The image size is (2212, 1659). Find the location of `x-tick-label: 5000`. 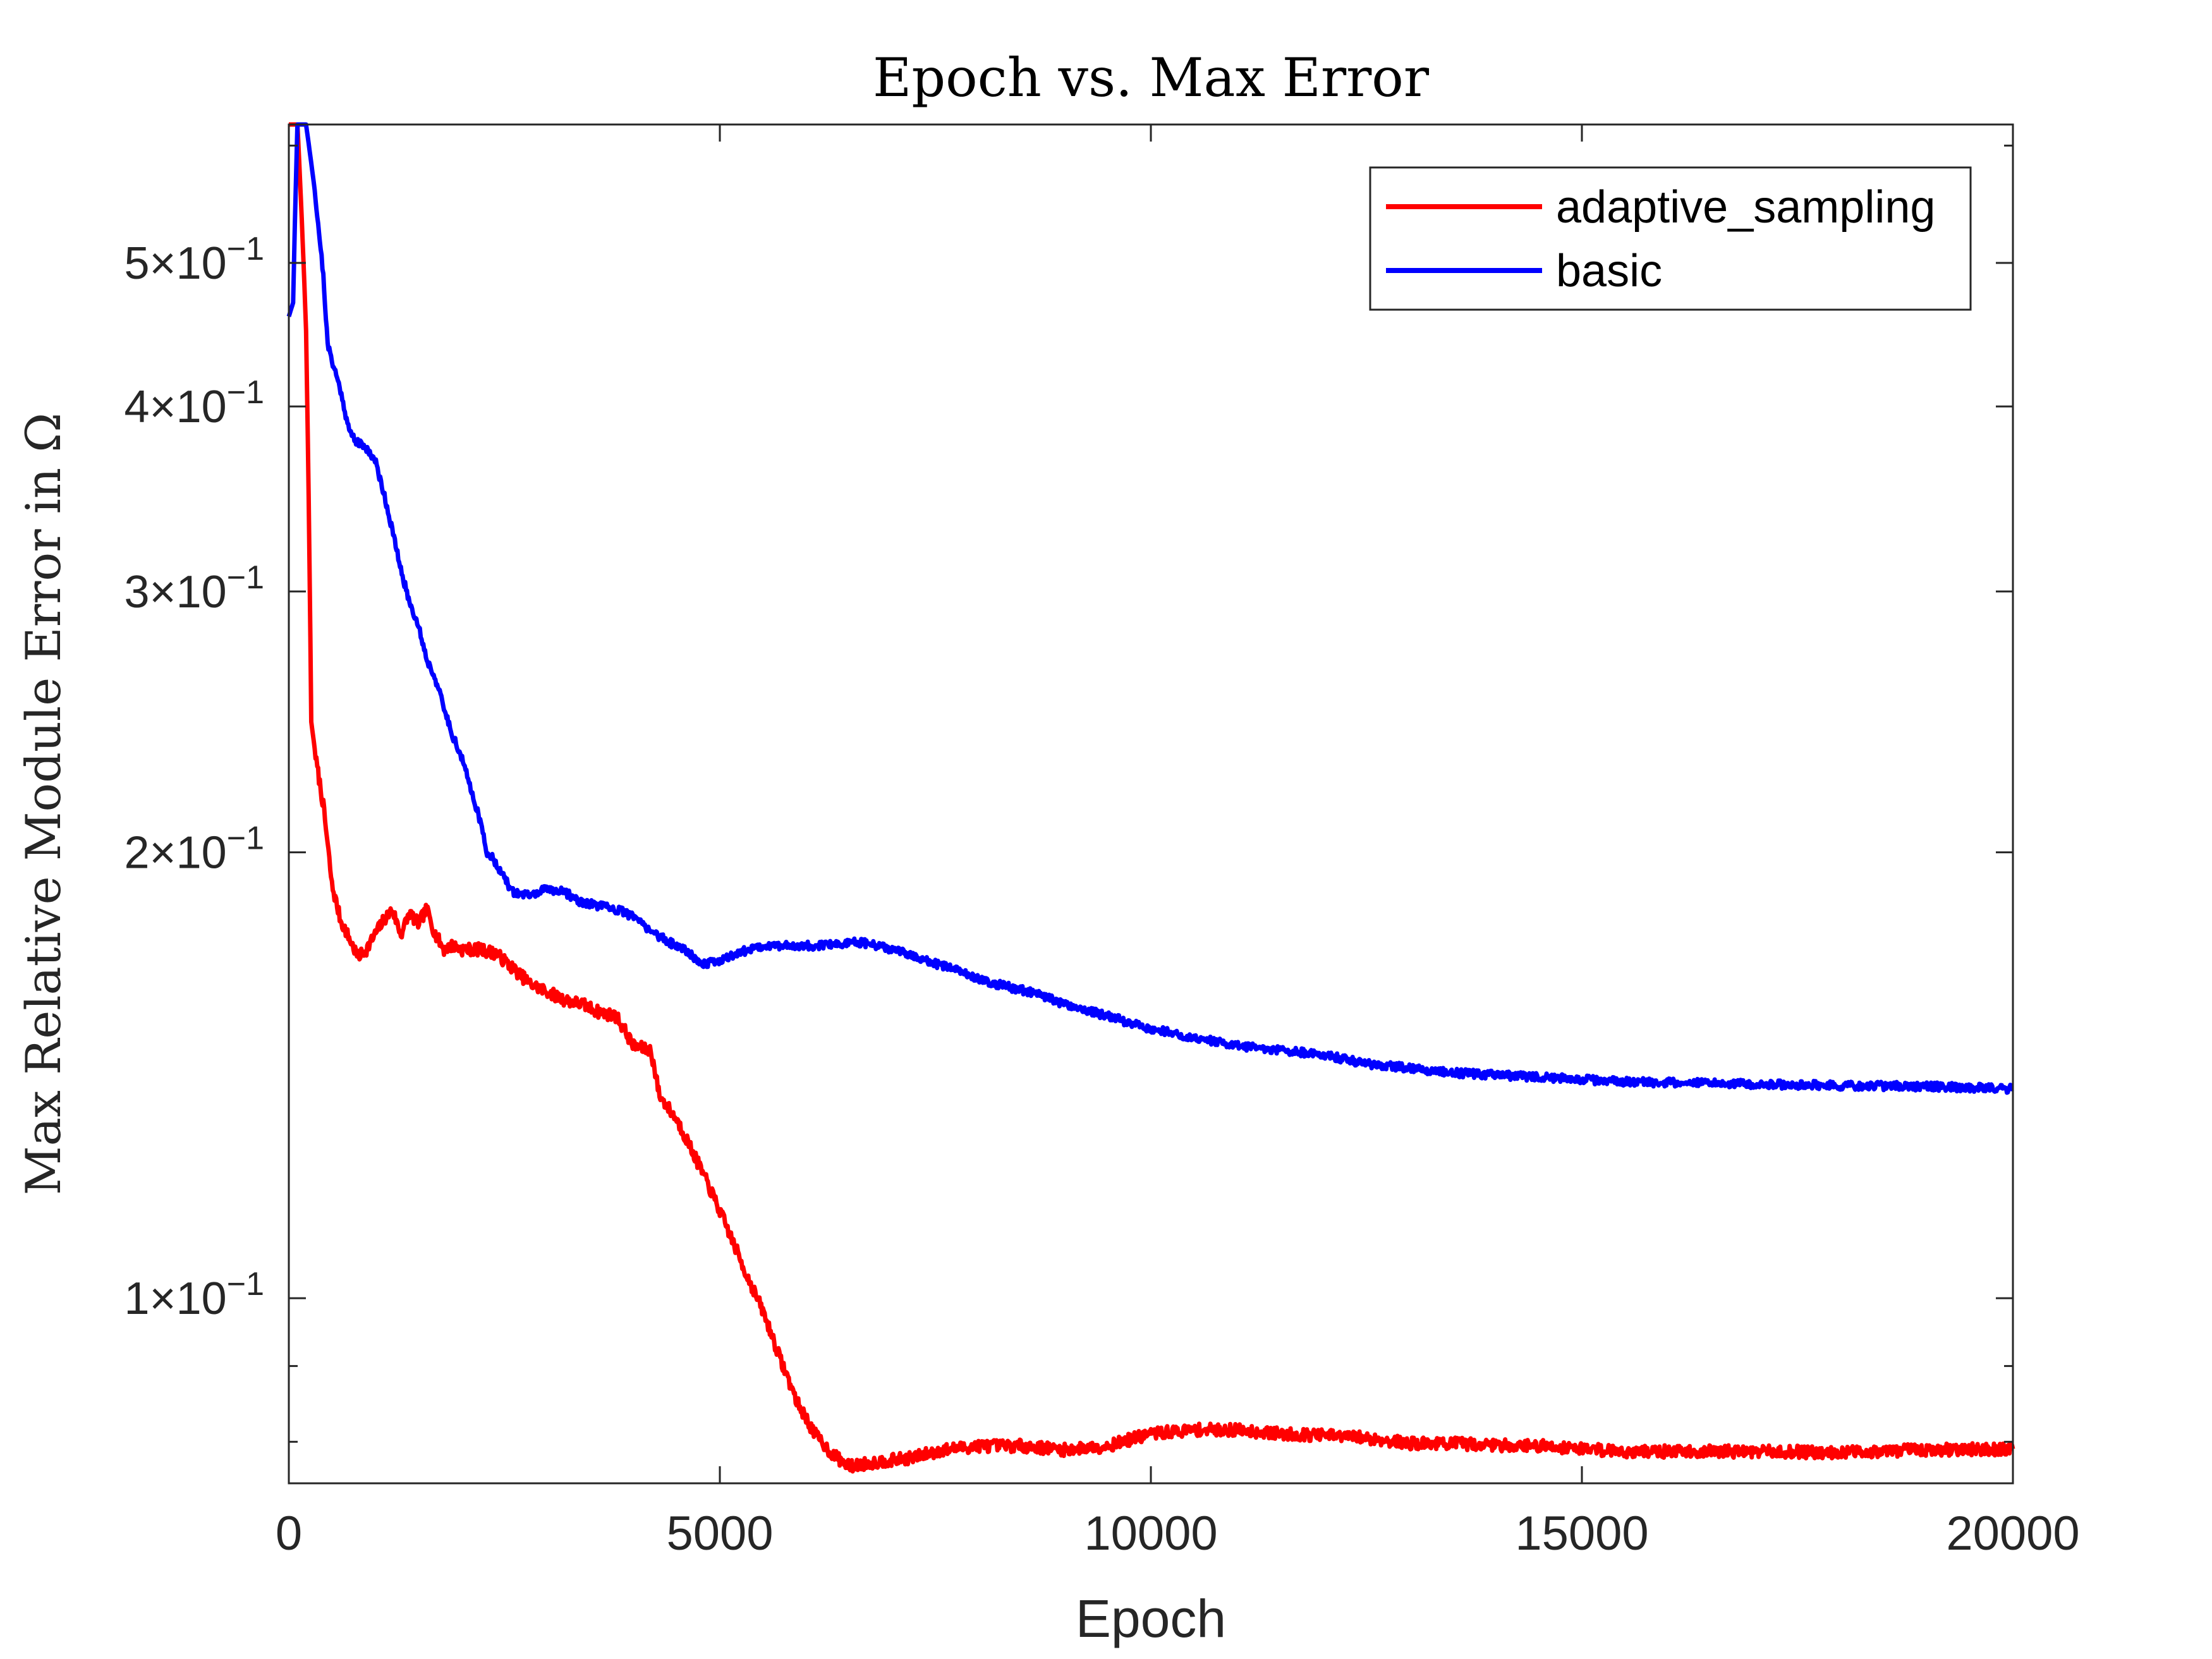

x-tick-label: 5000 is located at coordinates (720, 1533).